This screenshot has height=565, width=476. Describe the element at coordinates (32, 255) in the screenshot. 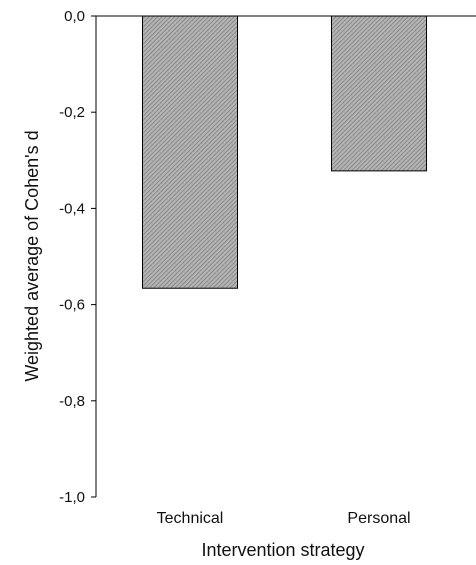

I see `y-axis-title: Weighted average of Cohen's d` at that location.